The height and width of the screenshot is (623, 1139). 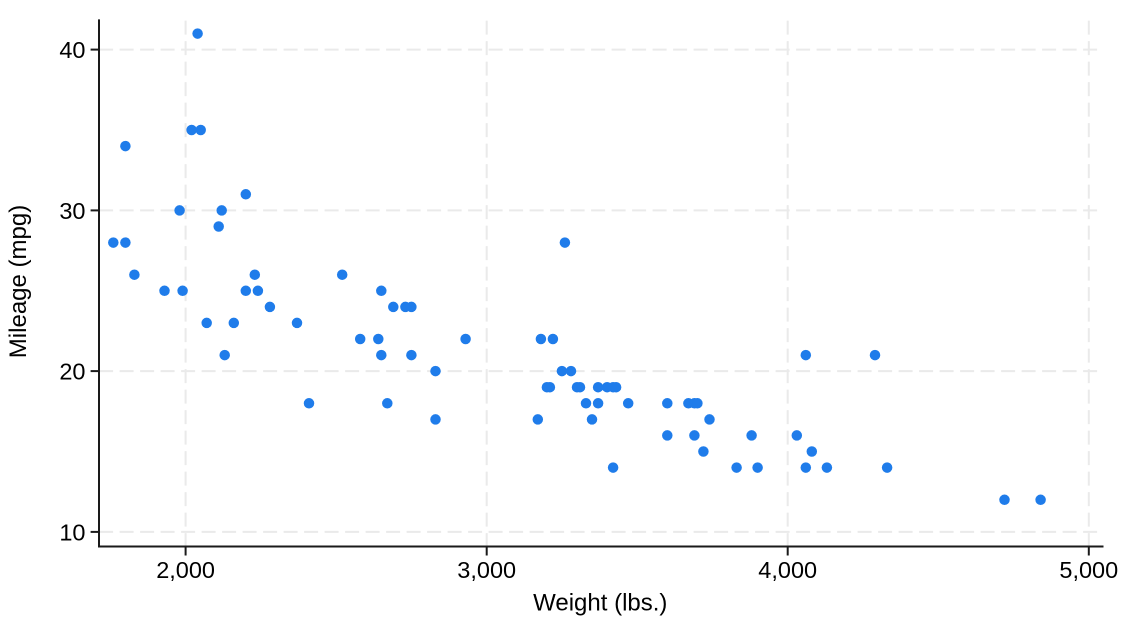 I want to click on svg-text: 30, so click(x=72, y=211).